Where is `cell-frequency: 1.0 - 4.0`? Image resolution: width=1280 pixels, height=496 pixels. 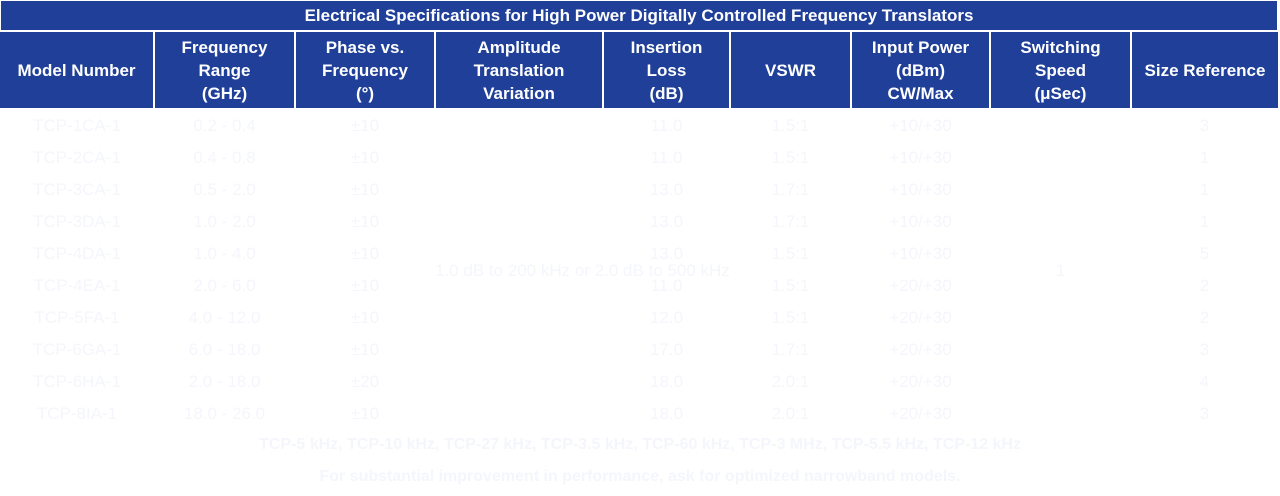
cell-frequency: 1.0 - 4.0 is located at coordinates (224, 253).